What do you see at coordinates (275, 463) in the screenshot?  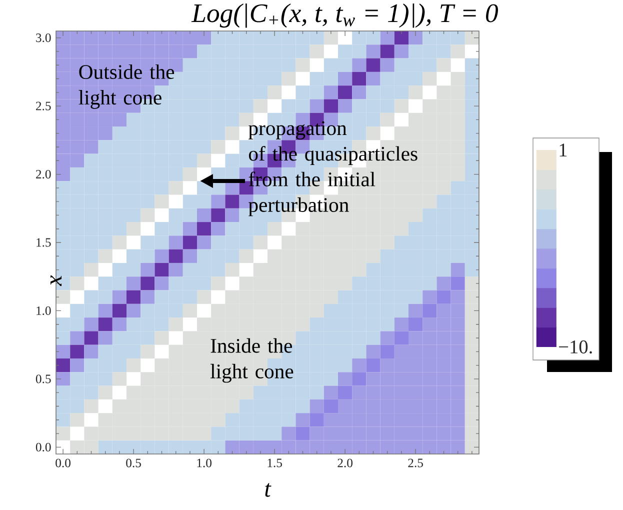 I see `x-tick-label: 1.5` at bounding box center [275, 463].